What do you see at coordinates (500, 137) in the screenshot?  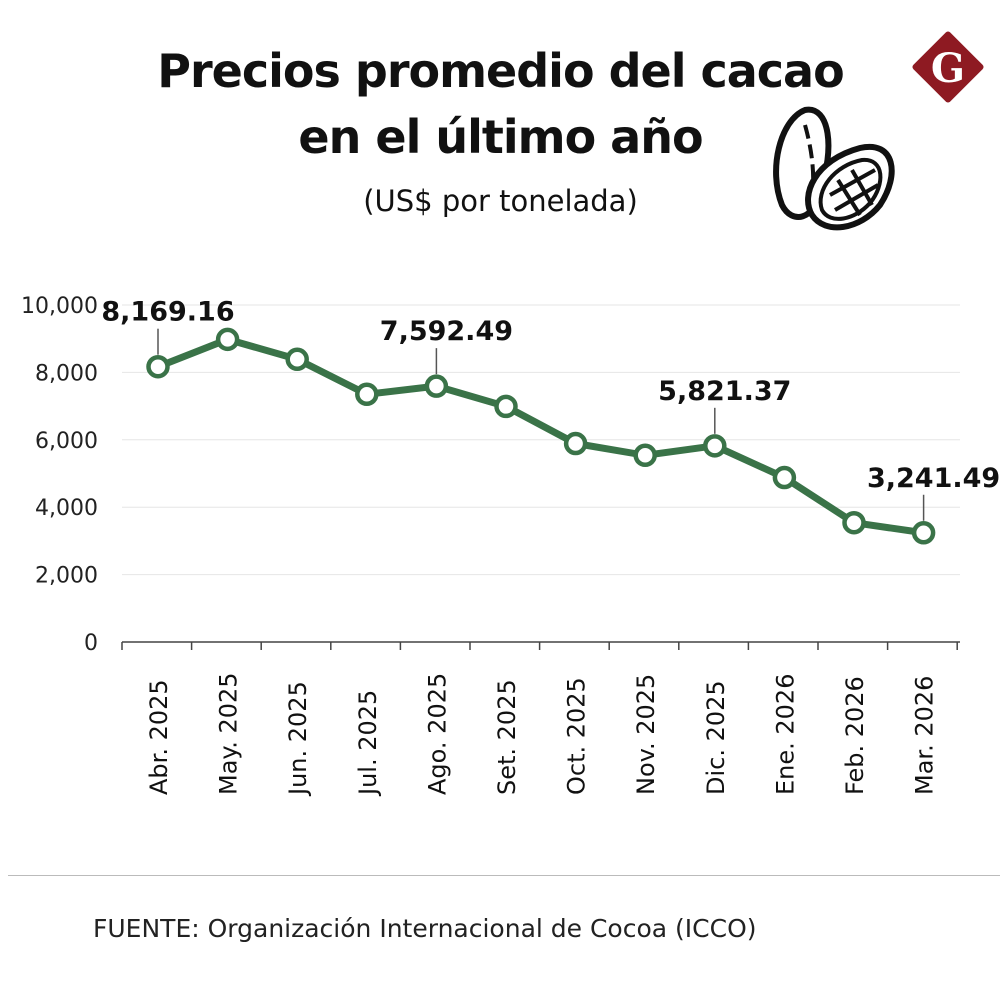 I see `title-line-2: en el último año` at bounding box center [500, 137].